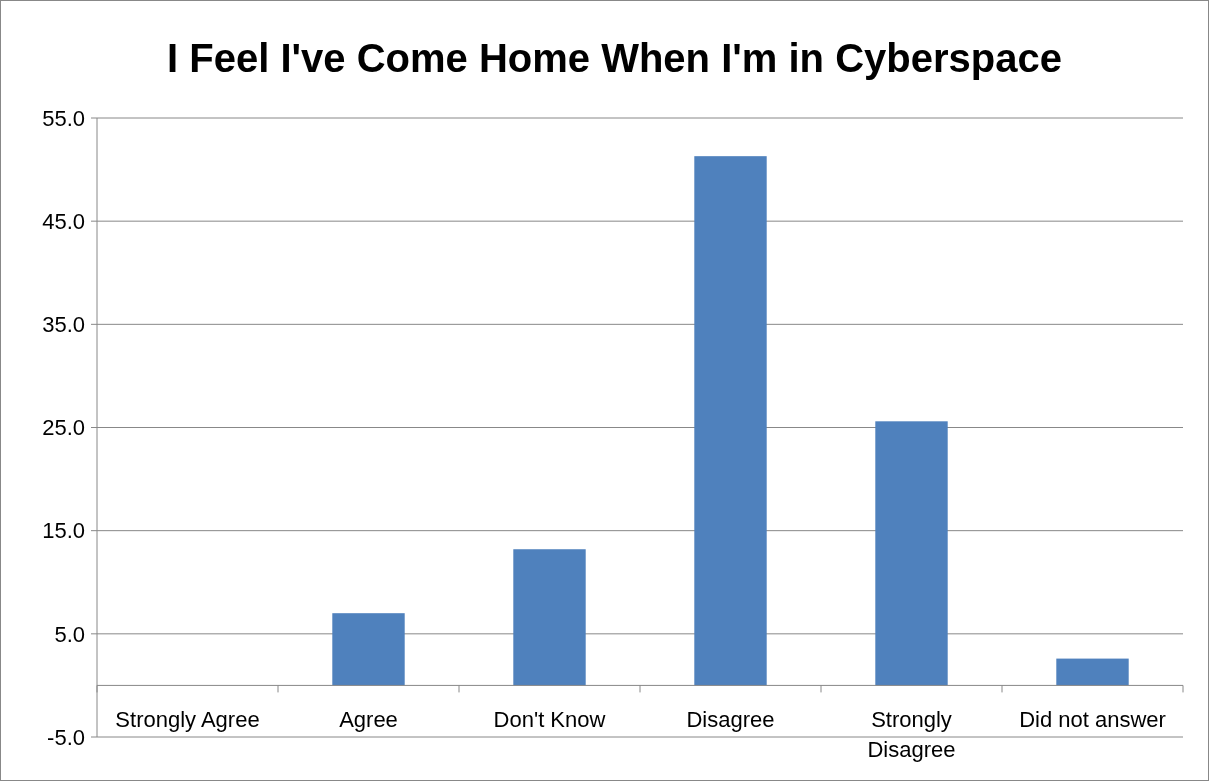  What do you see at coordinates (614, 58) in the screenshot?
I see `chart-title: I Feel I've Come Home When I'm in Cyberspace` at bounding box center [614, 58].